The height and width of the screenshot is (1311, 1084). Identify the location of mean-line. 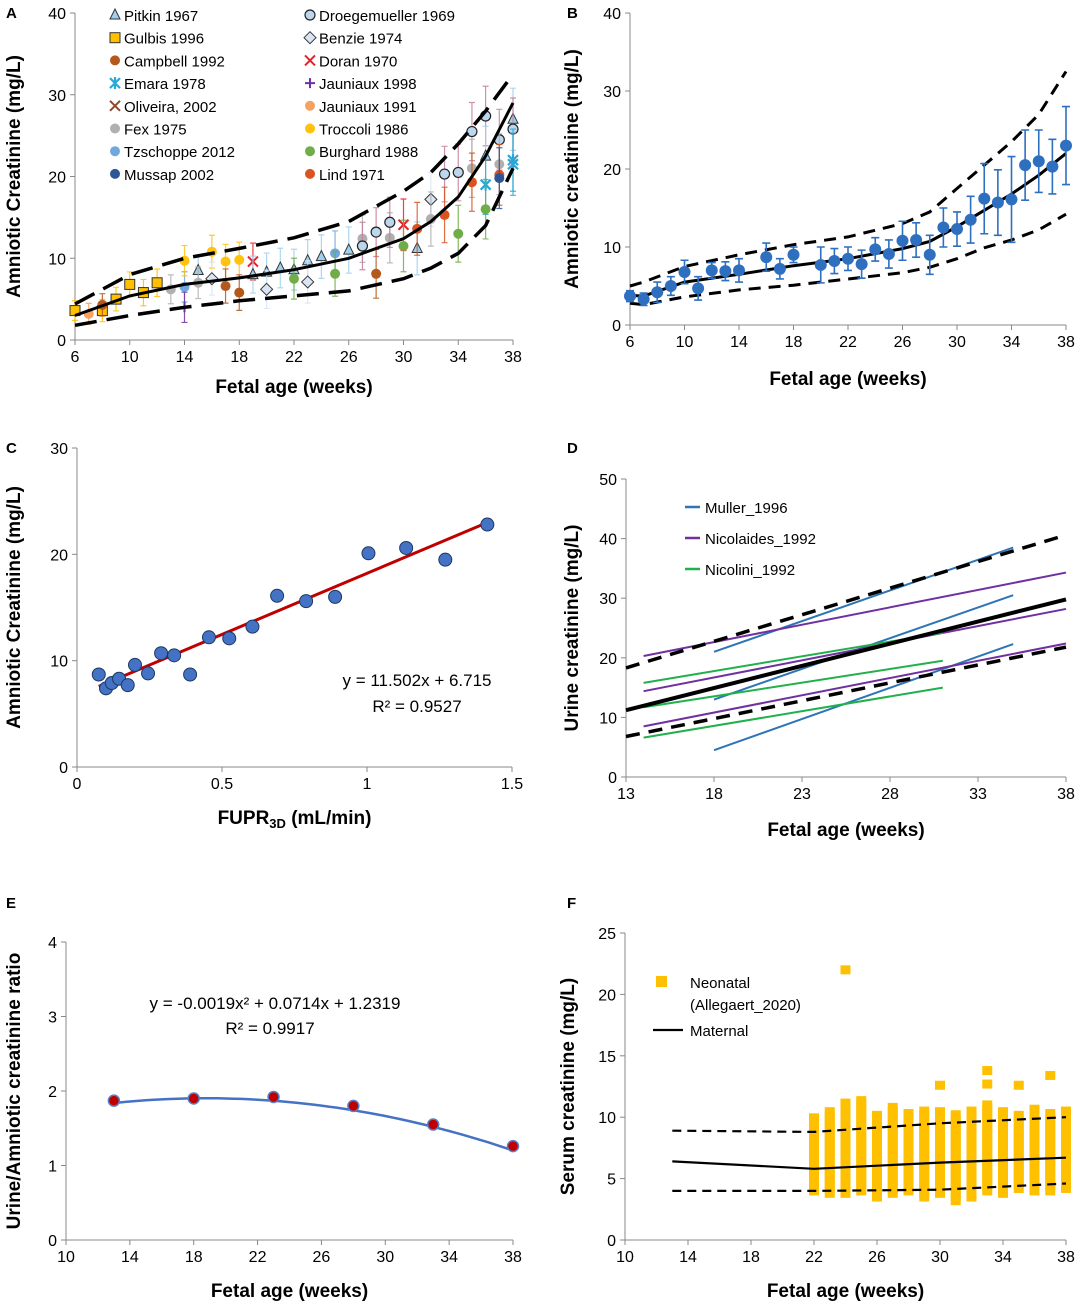
(848, 225).